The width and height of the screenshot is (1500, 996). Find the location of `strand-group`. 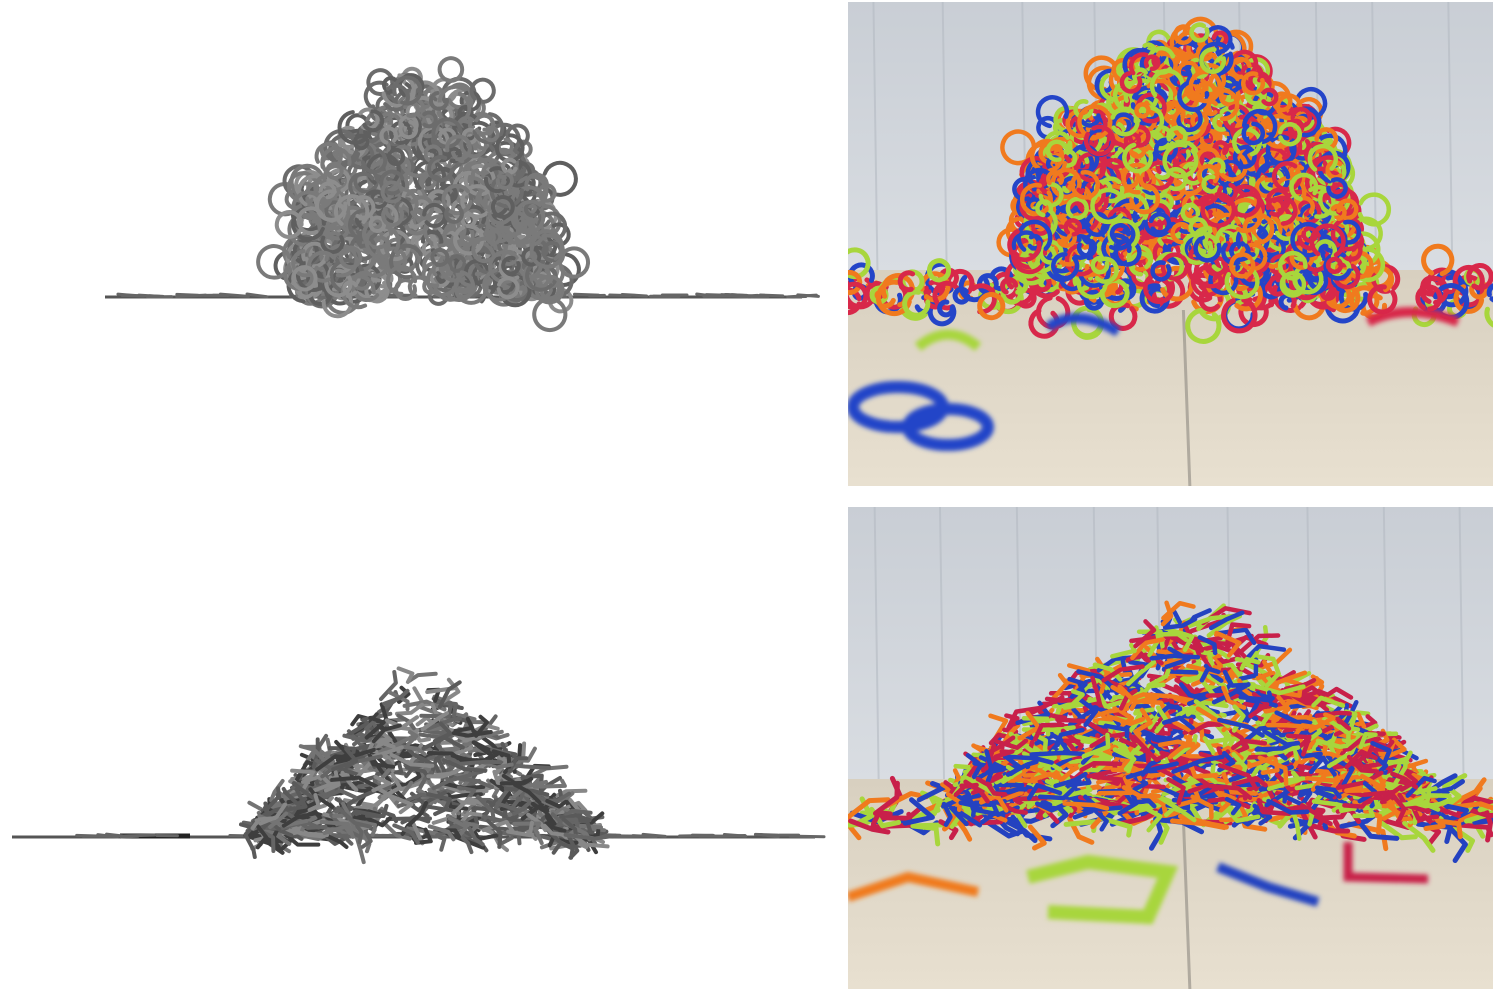

strand-group is located at coordinates (1194, 160).